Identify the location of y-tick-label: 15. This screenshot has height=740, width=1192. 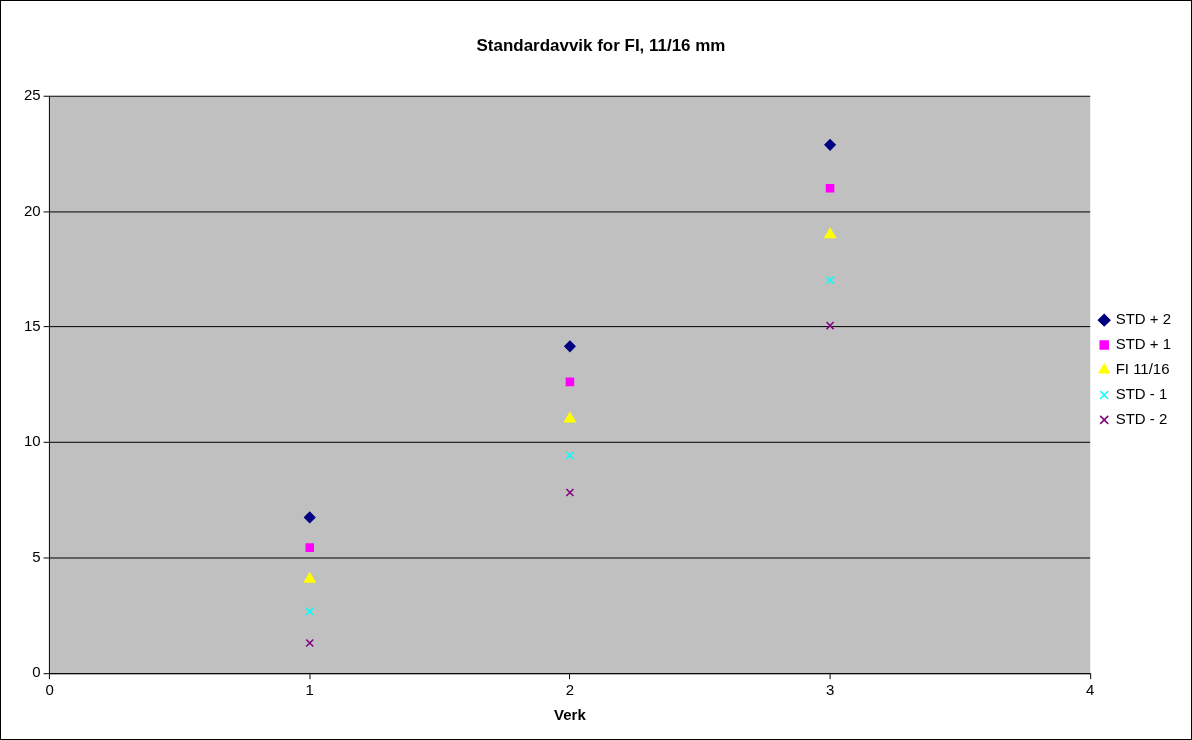
(32, 326).